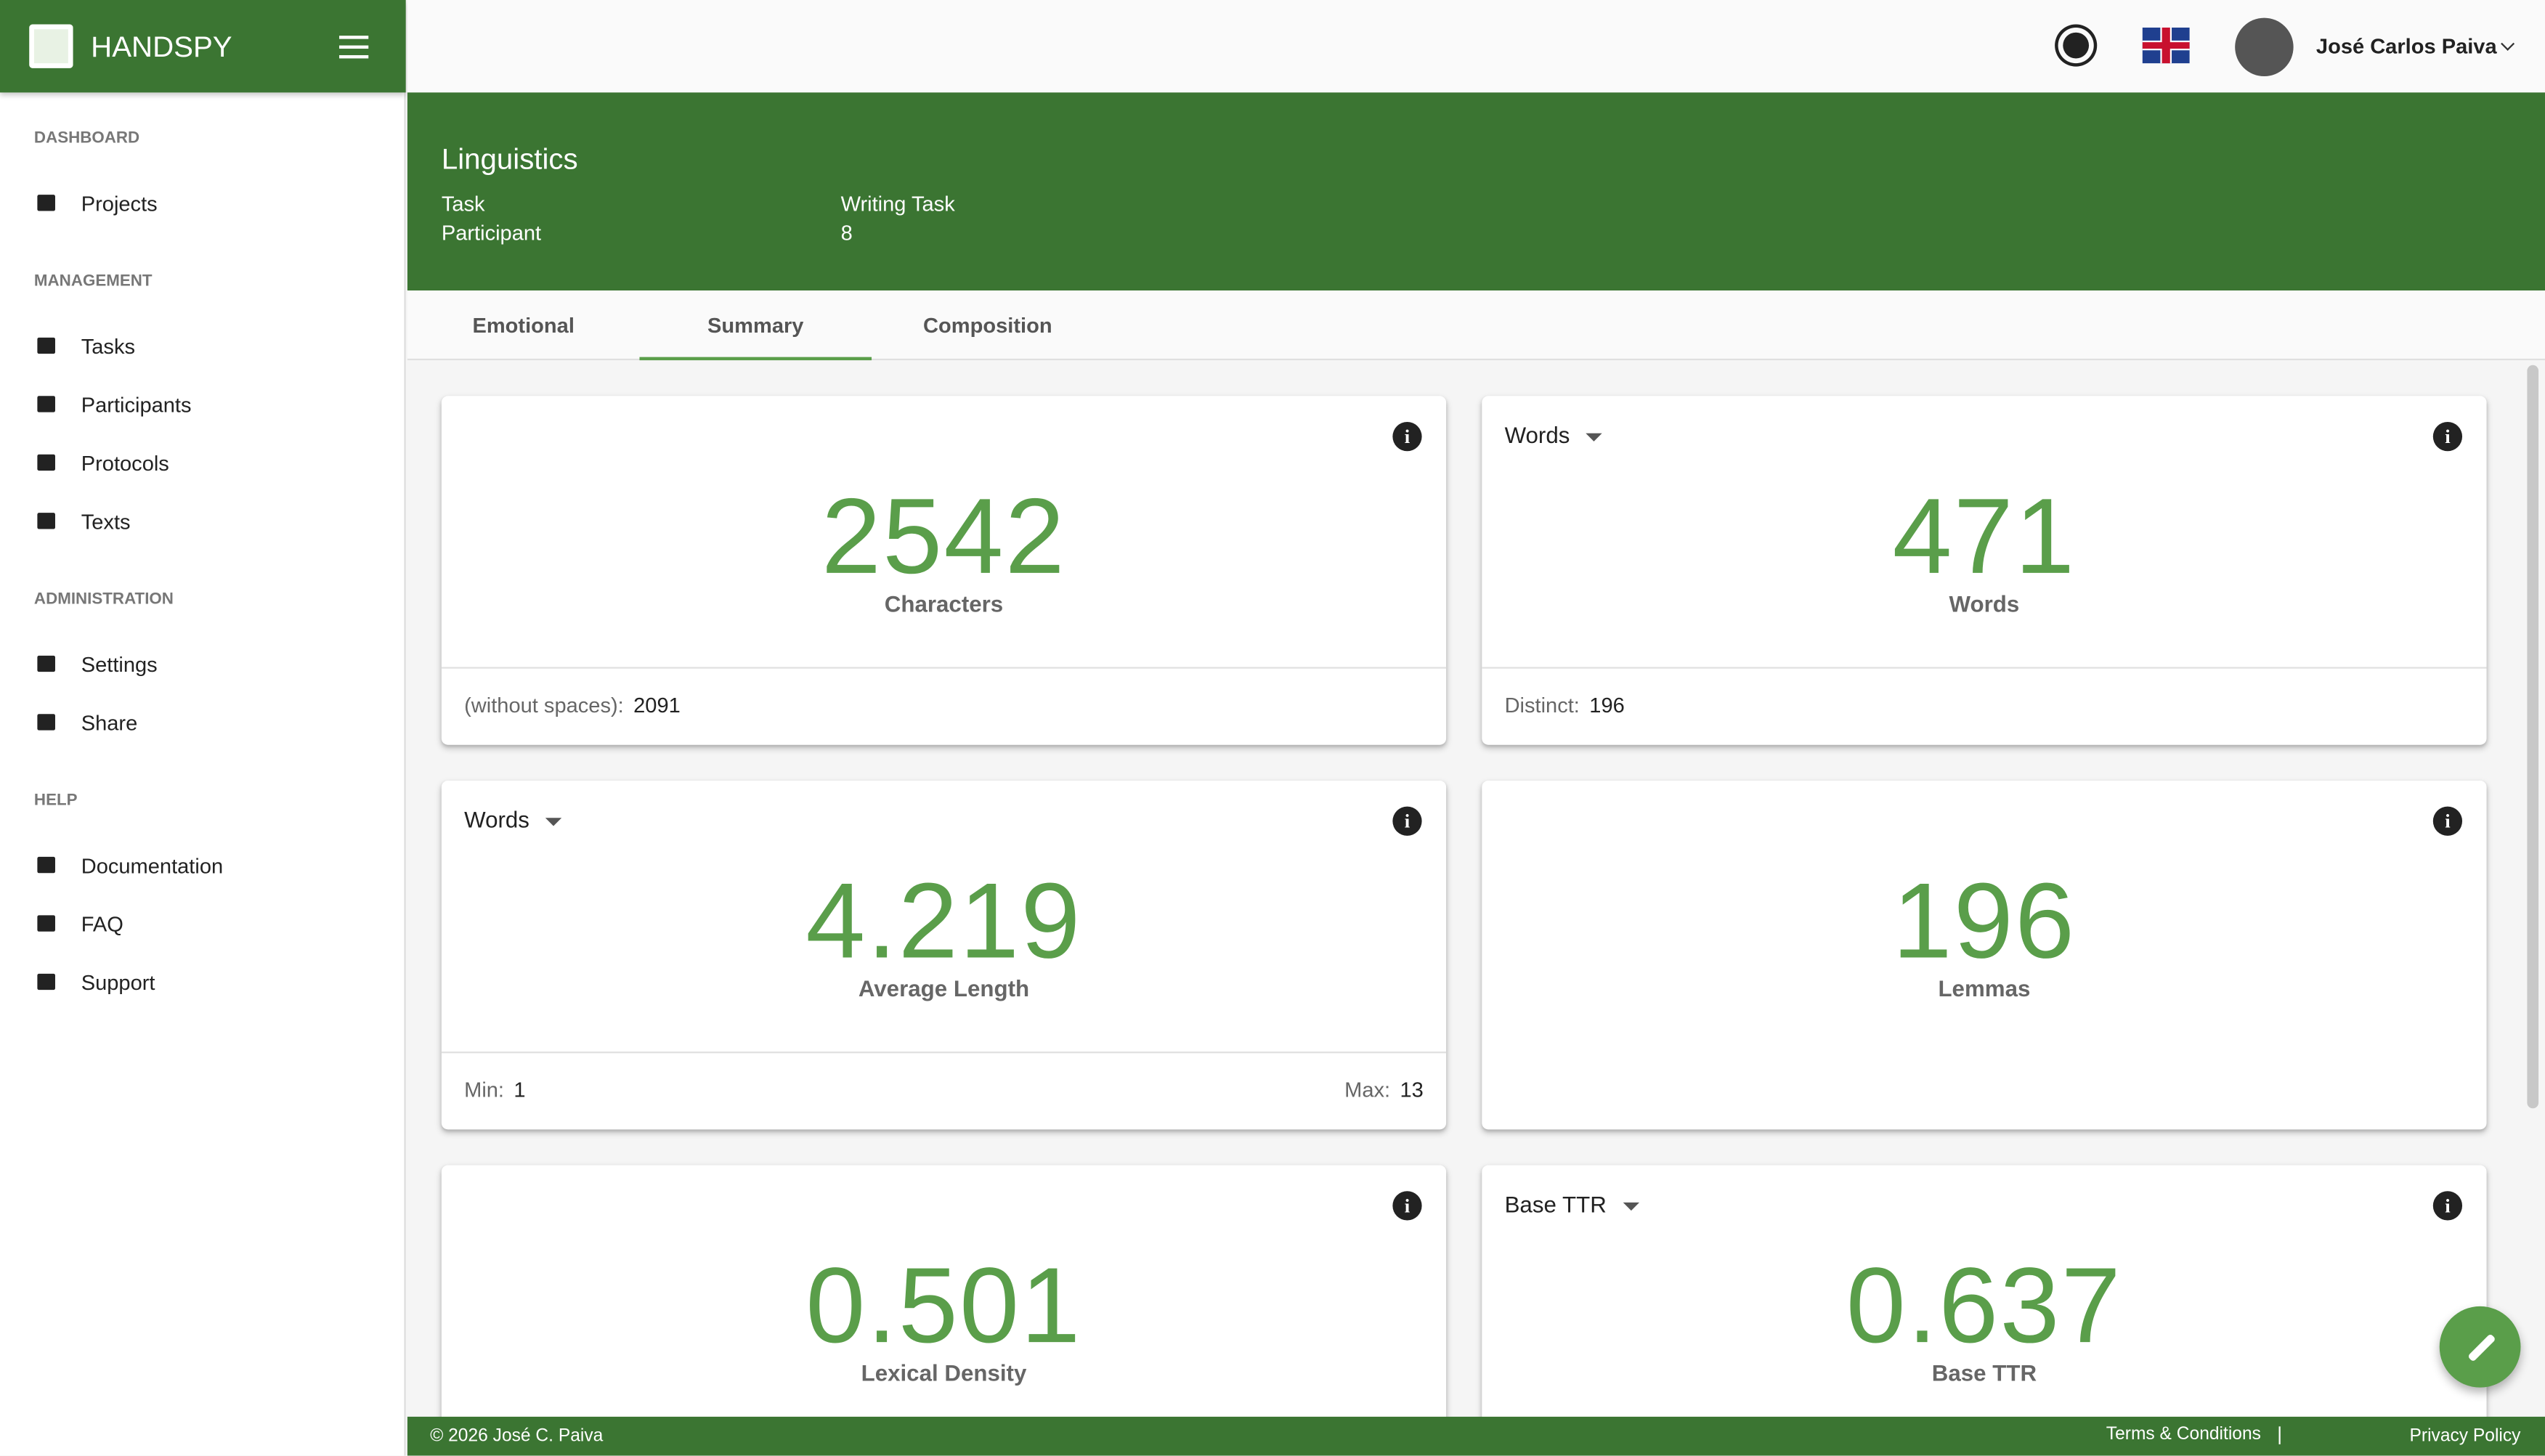 The height and width of the screenshot is (1456, 2545). What do you see at coordinates (520, 1090) in the screenshot?
I see `footer-value: 1` at bounding box center [520, 1090].